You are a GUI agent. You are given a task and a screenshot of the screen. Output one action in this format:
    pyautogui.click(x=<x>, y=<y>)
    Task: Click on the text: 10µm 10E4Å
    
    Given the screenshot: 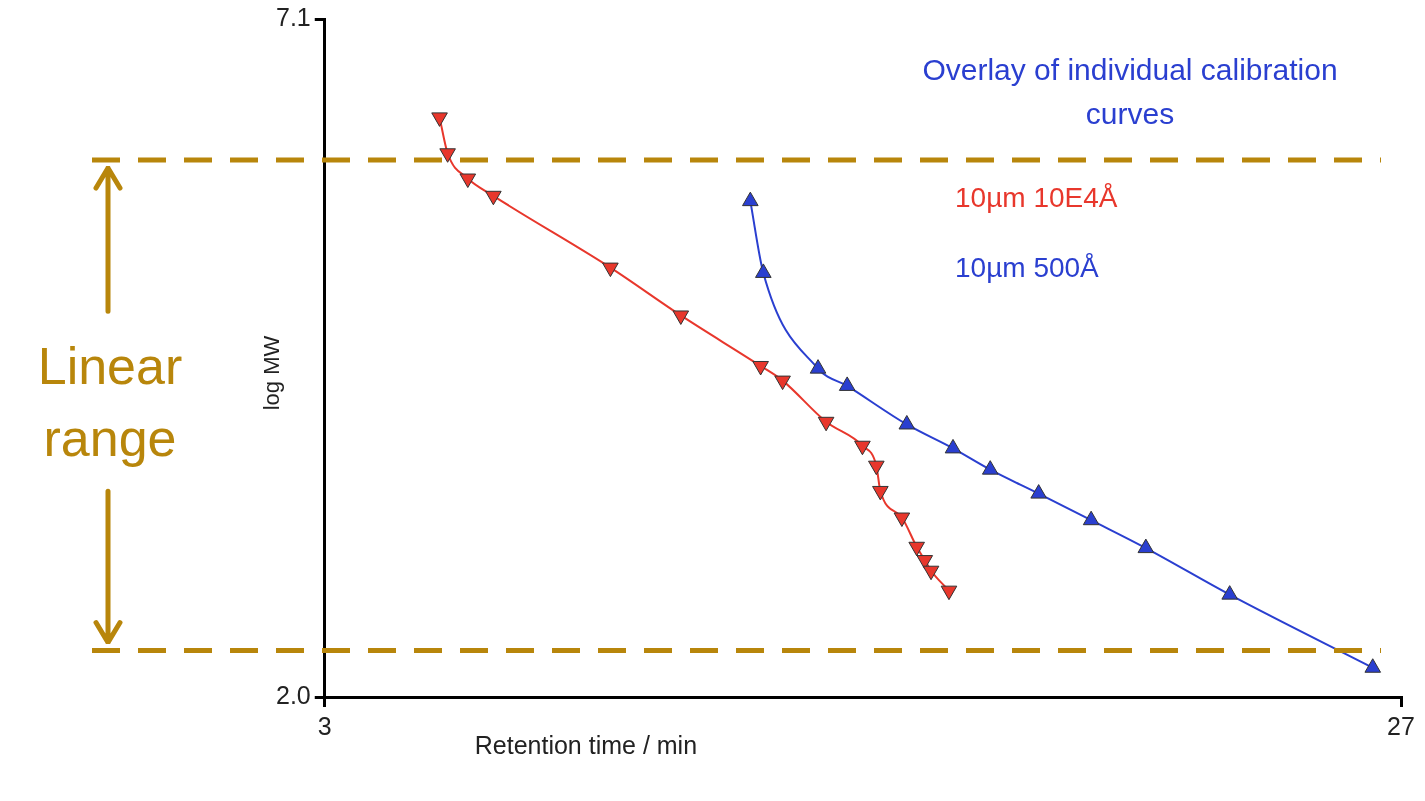 What is the action you would take?
    pyautogui.click(x=1036, y=198)
    